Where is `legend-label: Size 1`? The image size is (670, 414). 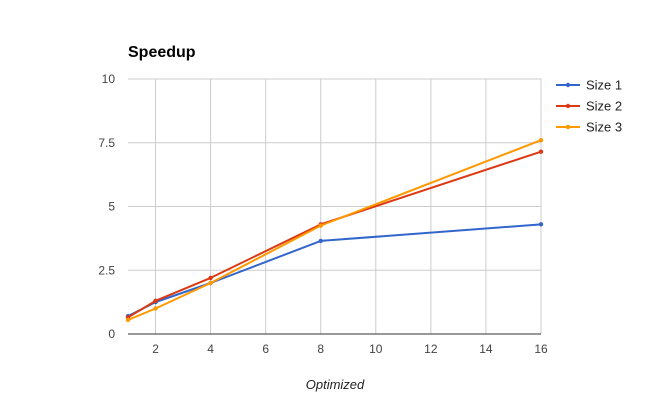
legend-label: Size 1 is located at coordinates (604, 85).